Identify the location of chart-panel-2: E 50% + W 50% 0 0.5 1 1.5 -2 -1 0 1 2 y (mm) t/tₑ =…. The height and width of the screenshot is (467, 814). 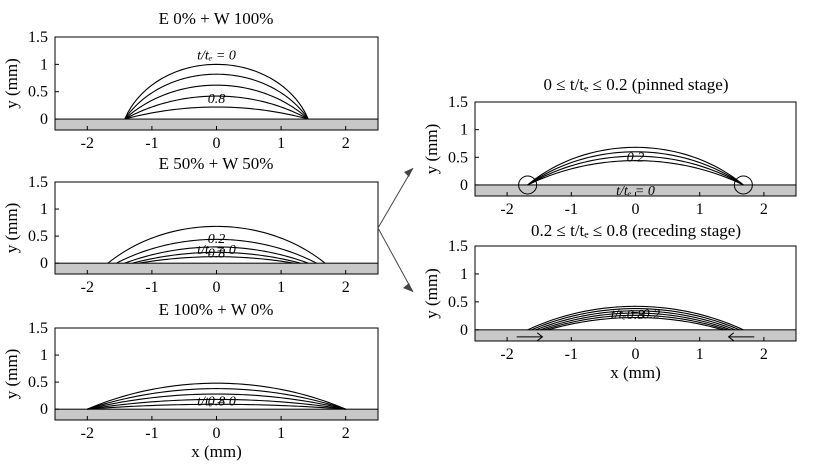
(190, 225).